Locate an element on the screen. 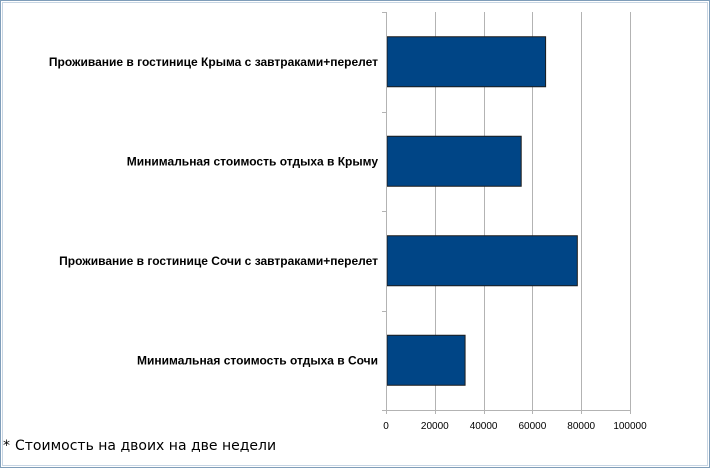 The image size is (712, 470). x-tick-label-5: 100000 is located at coordinates (630, 426).